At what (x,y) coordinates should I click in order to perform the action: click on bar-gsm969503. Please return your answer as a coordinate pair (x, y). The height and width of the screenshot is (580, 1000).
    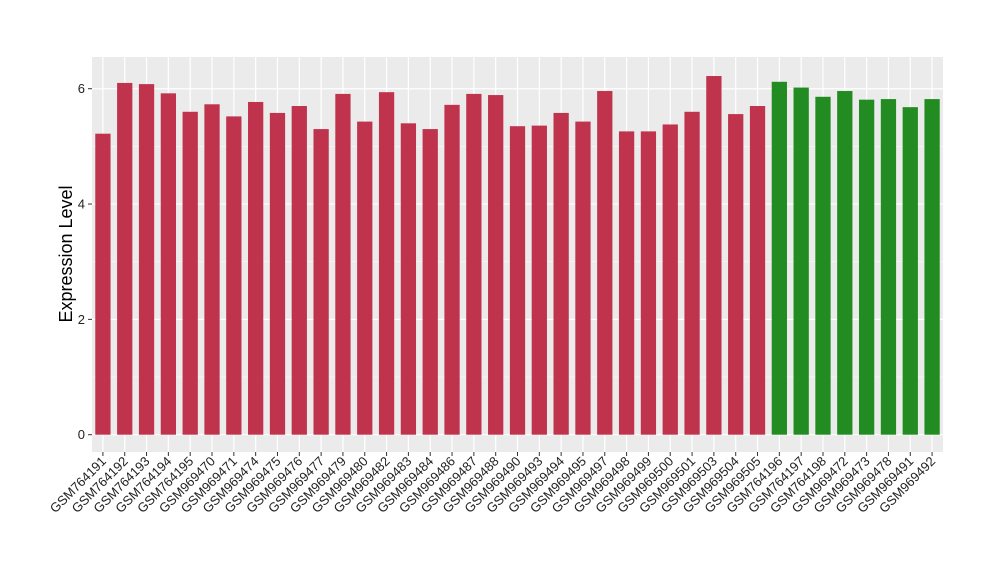
    Looking at the image, I should click on (714, 255).